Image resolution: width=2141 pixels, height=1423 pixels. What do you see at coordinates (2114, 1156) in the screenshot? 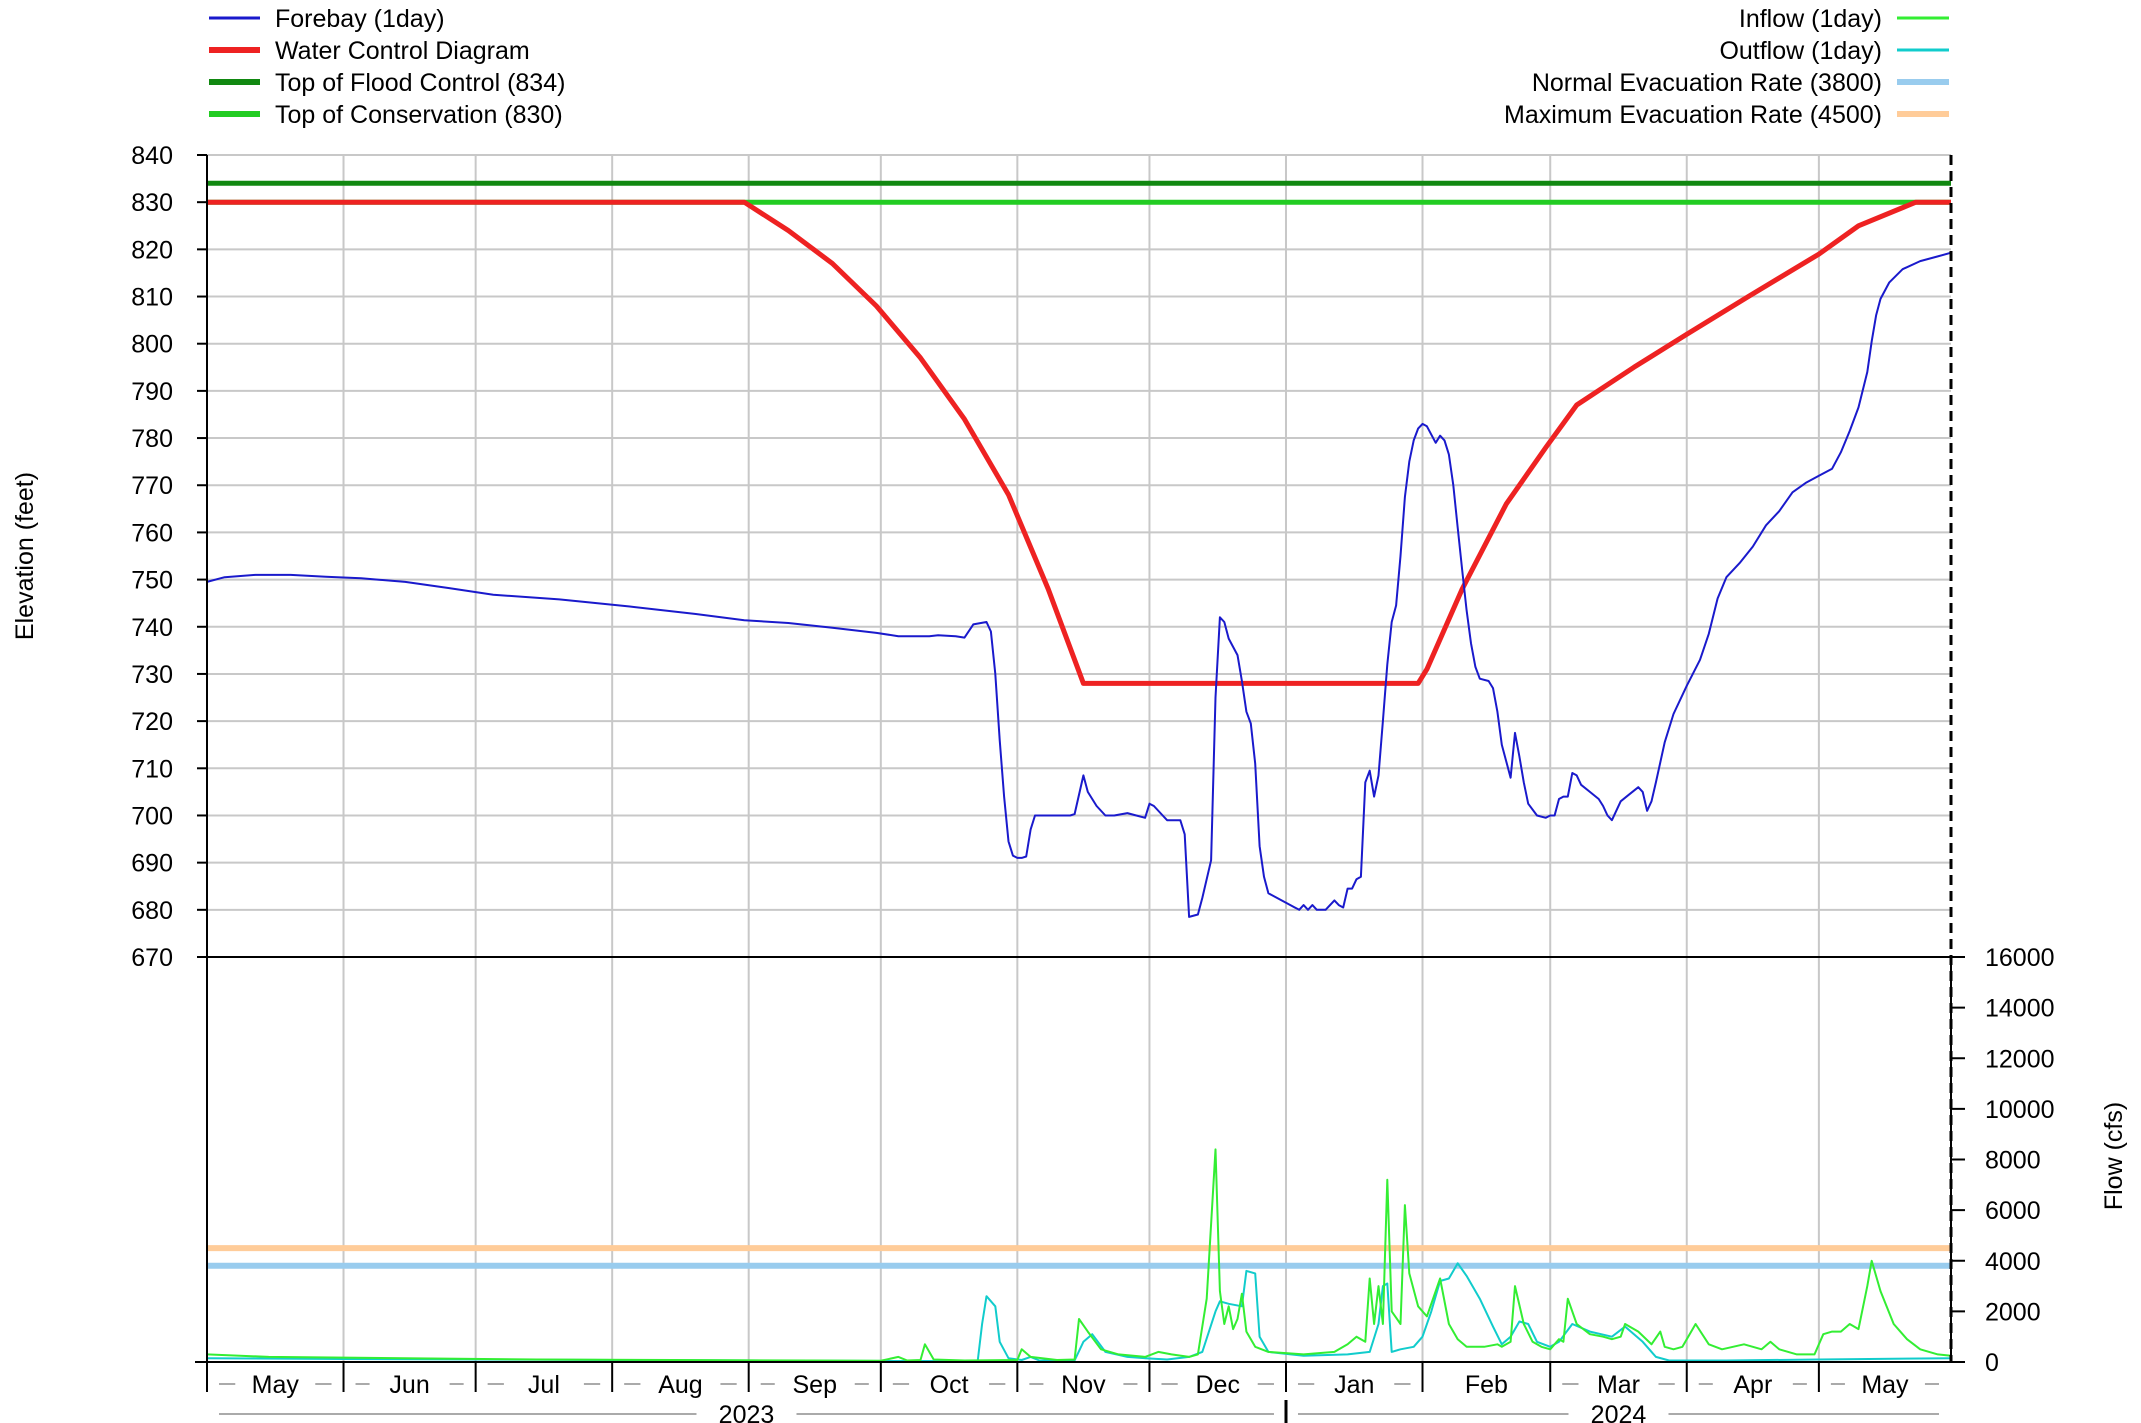
I see `y2-axis-title: Flow (cfs)` at bounding box center [2114, 1156].